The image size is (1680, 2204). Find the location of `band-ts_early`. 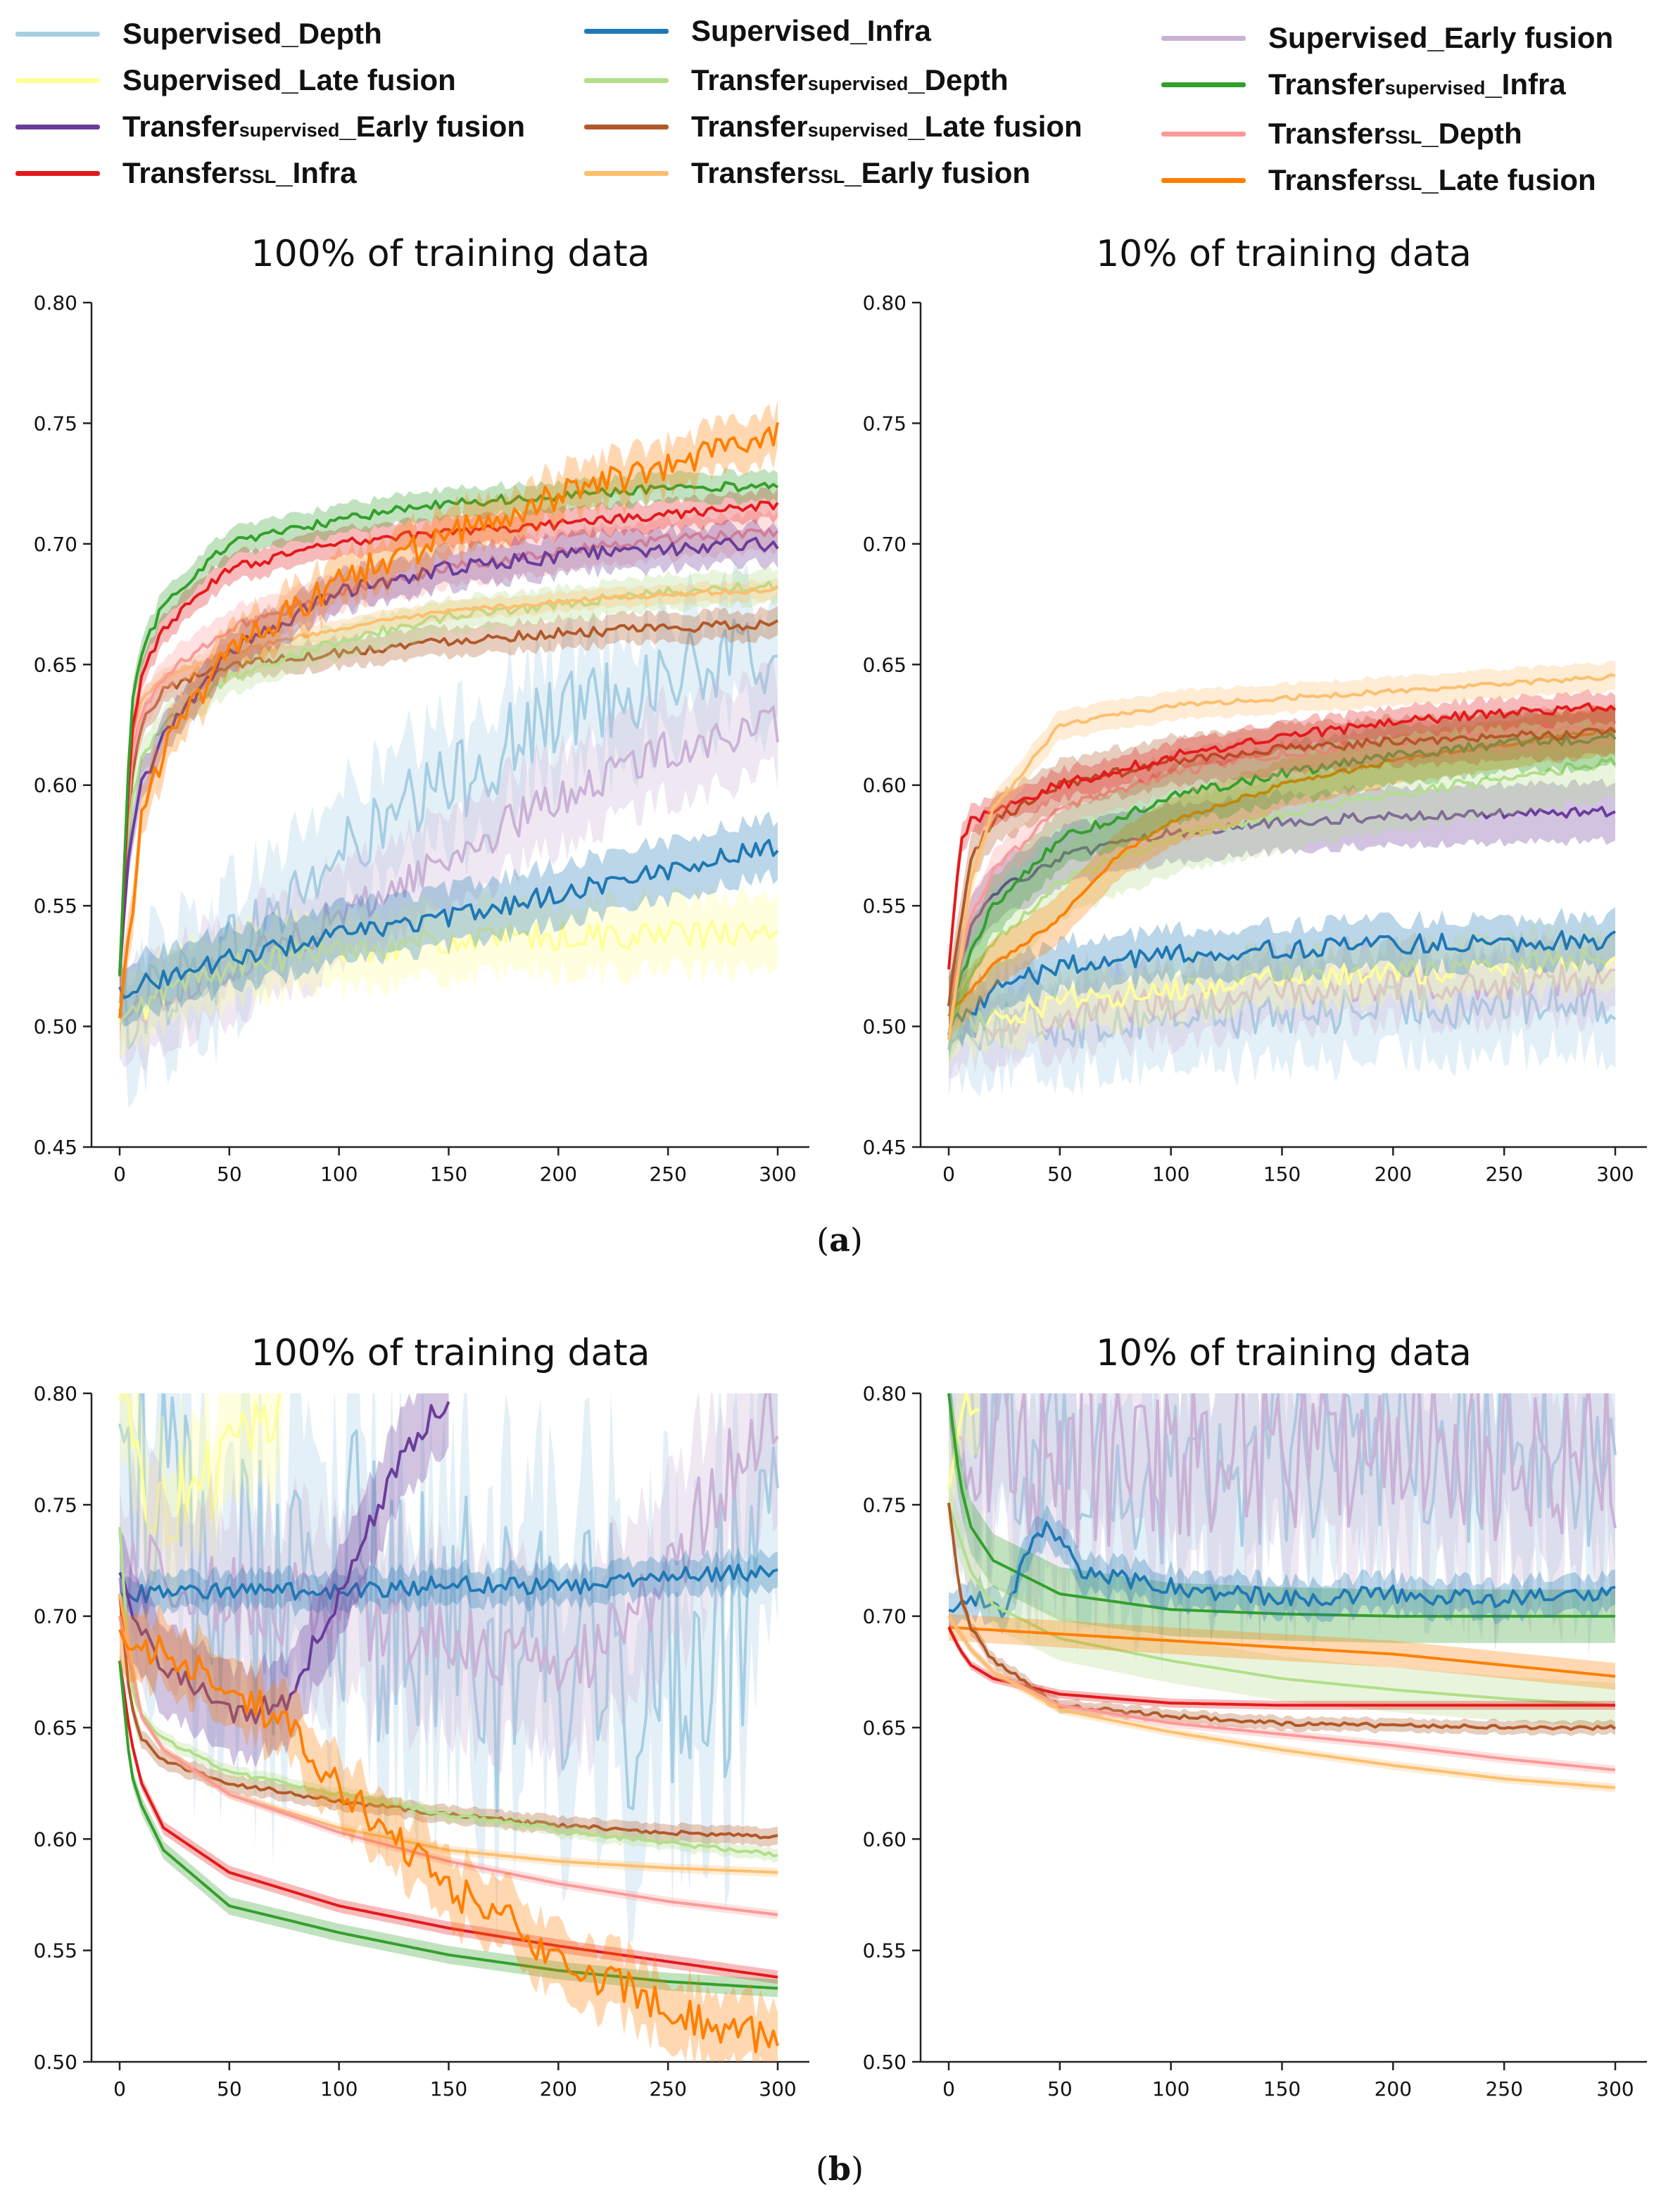

band-ts_early is located at coordinates (284, 1580).